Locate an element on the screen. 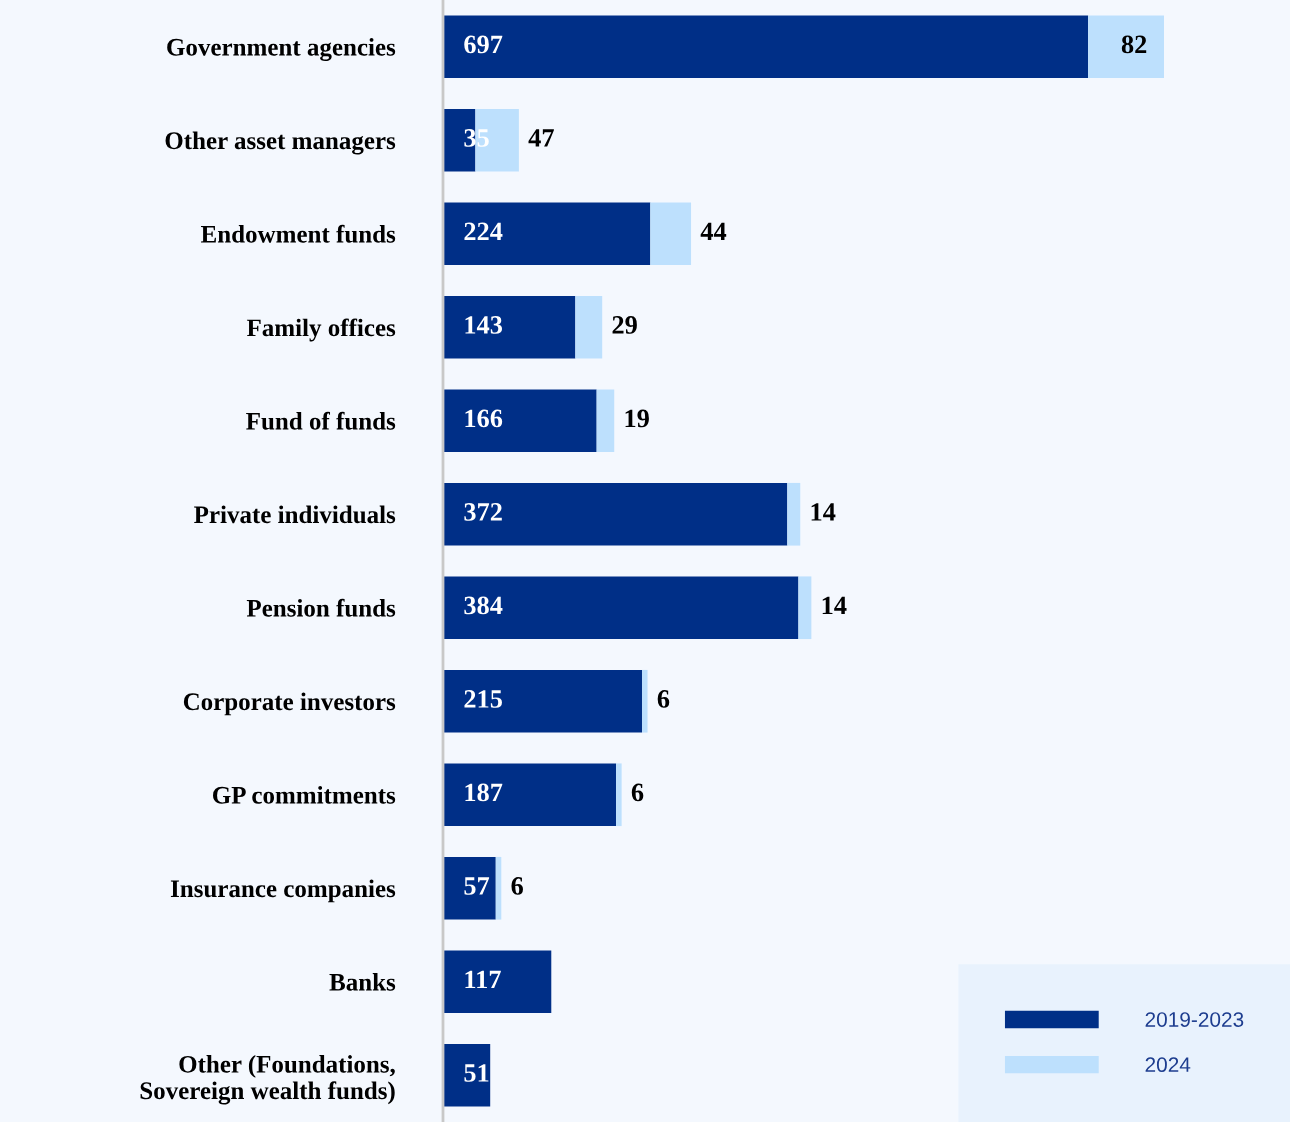 The height and width of the screenshot is (1122, 1290). data-label: 117 is located at coordinates (483, 979).